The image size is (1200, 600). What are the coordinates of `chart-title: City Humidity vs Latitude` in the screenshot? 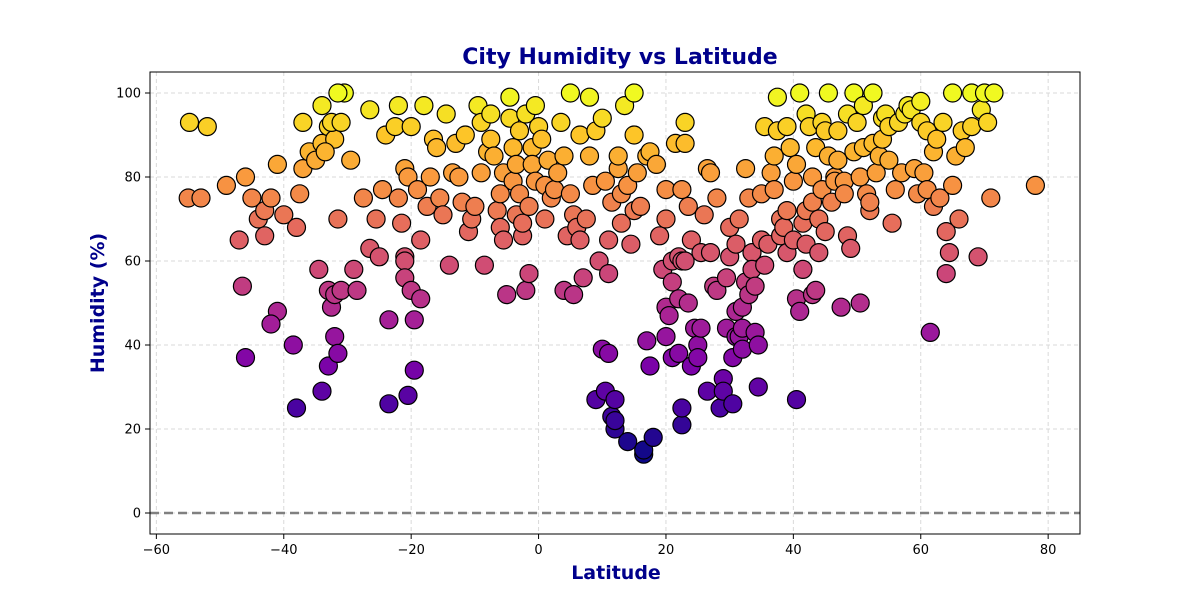 It's located at (619, 57).